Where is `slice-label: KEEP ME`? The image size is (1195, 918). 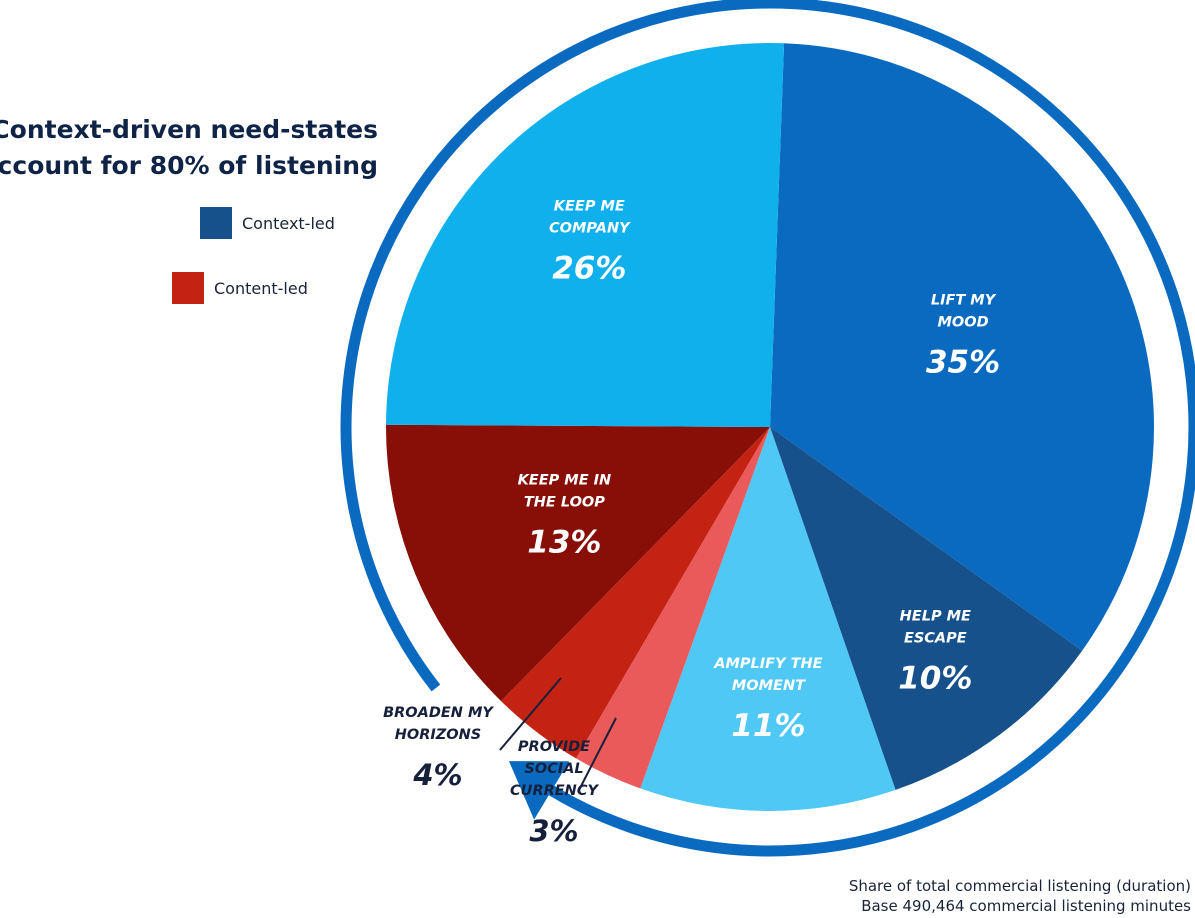
slice-label: KEEP ME is located at coordinates (589, 206).